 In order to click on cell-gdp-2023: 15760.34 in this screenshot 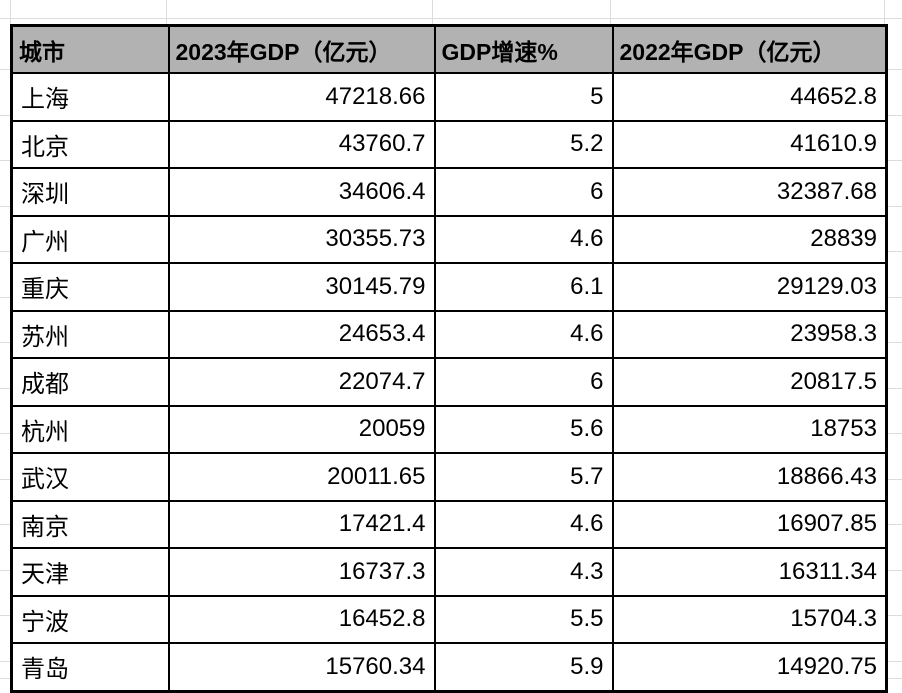, I will do `click(301, 667)`.